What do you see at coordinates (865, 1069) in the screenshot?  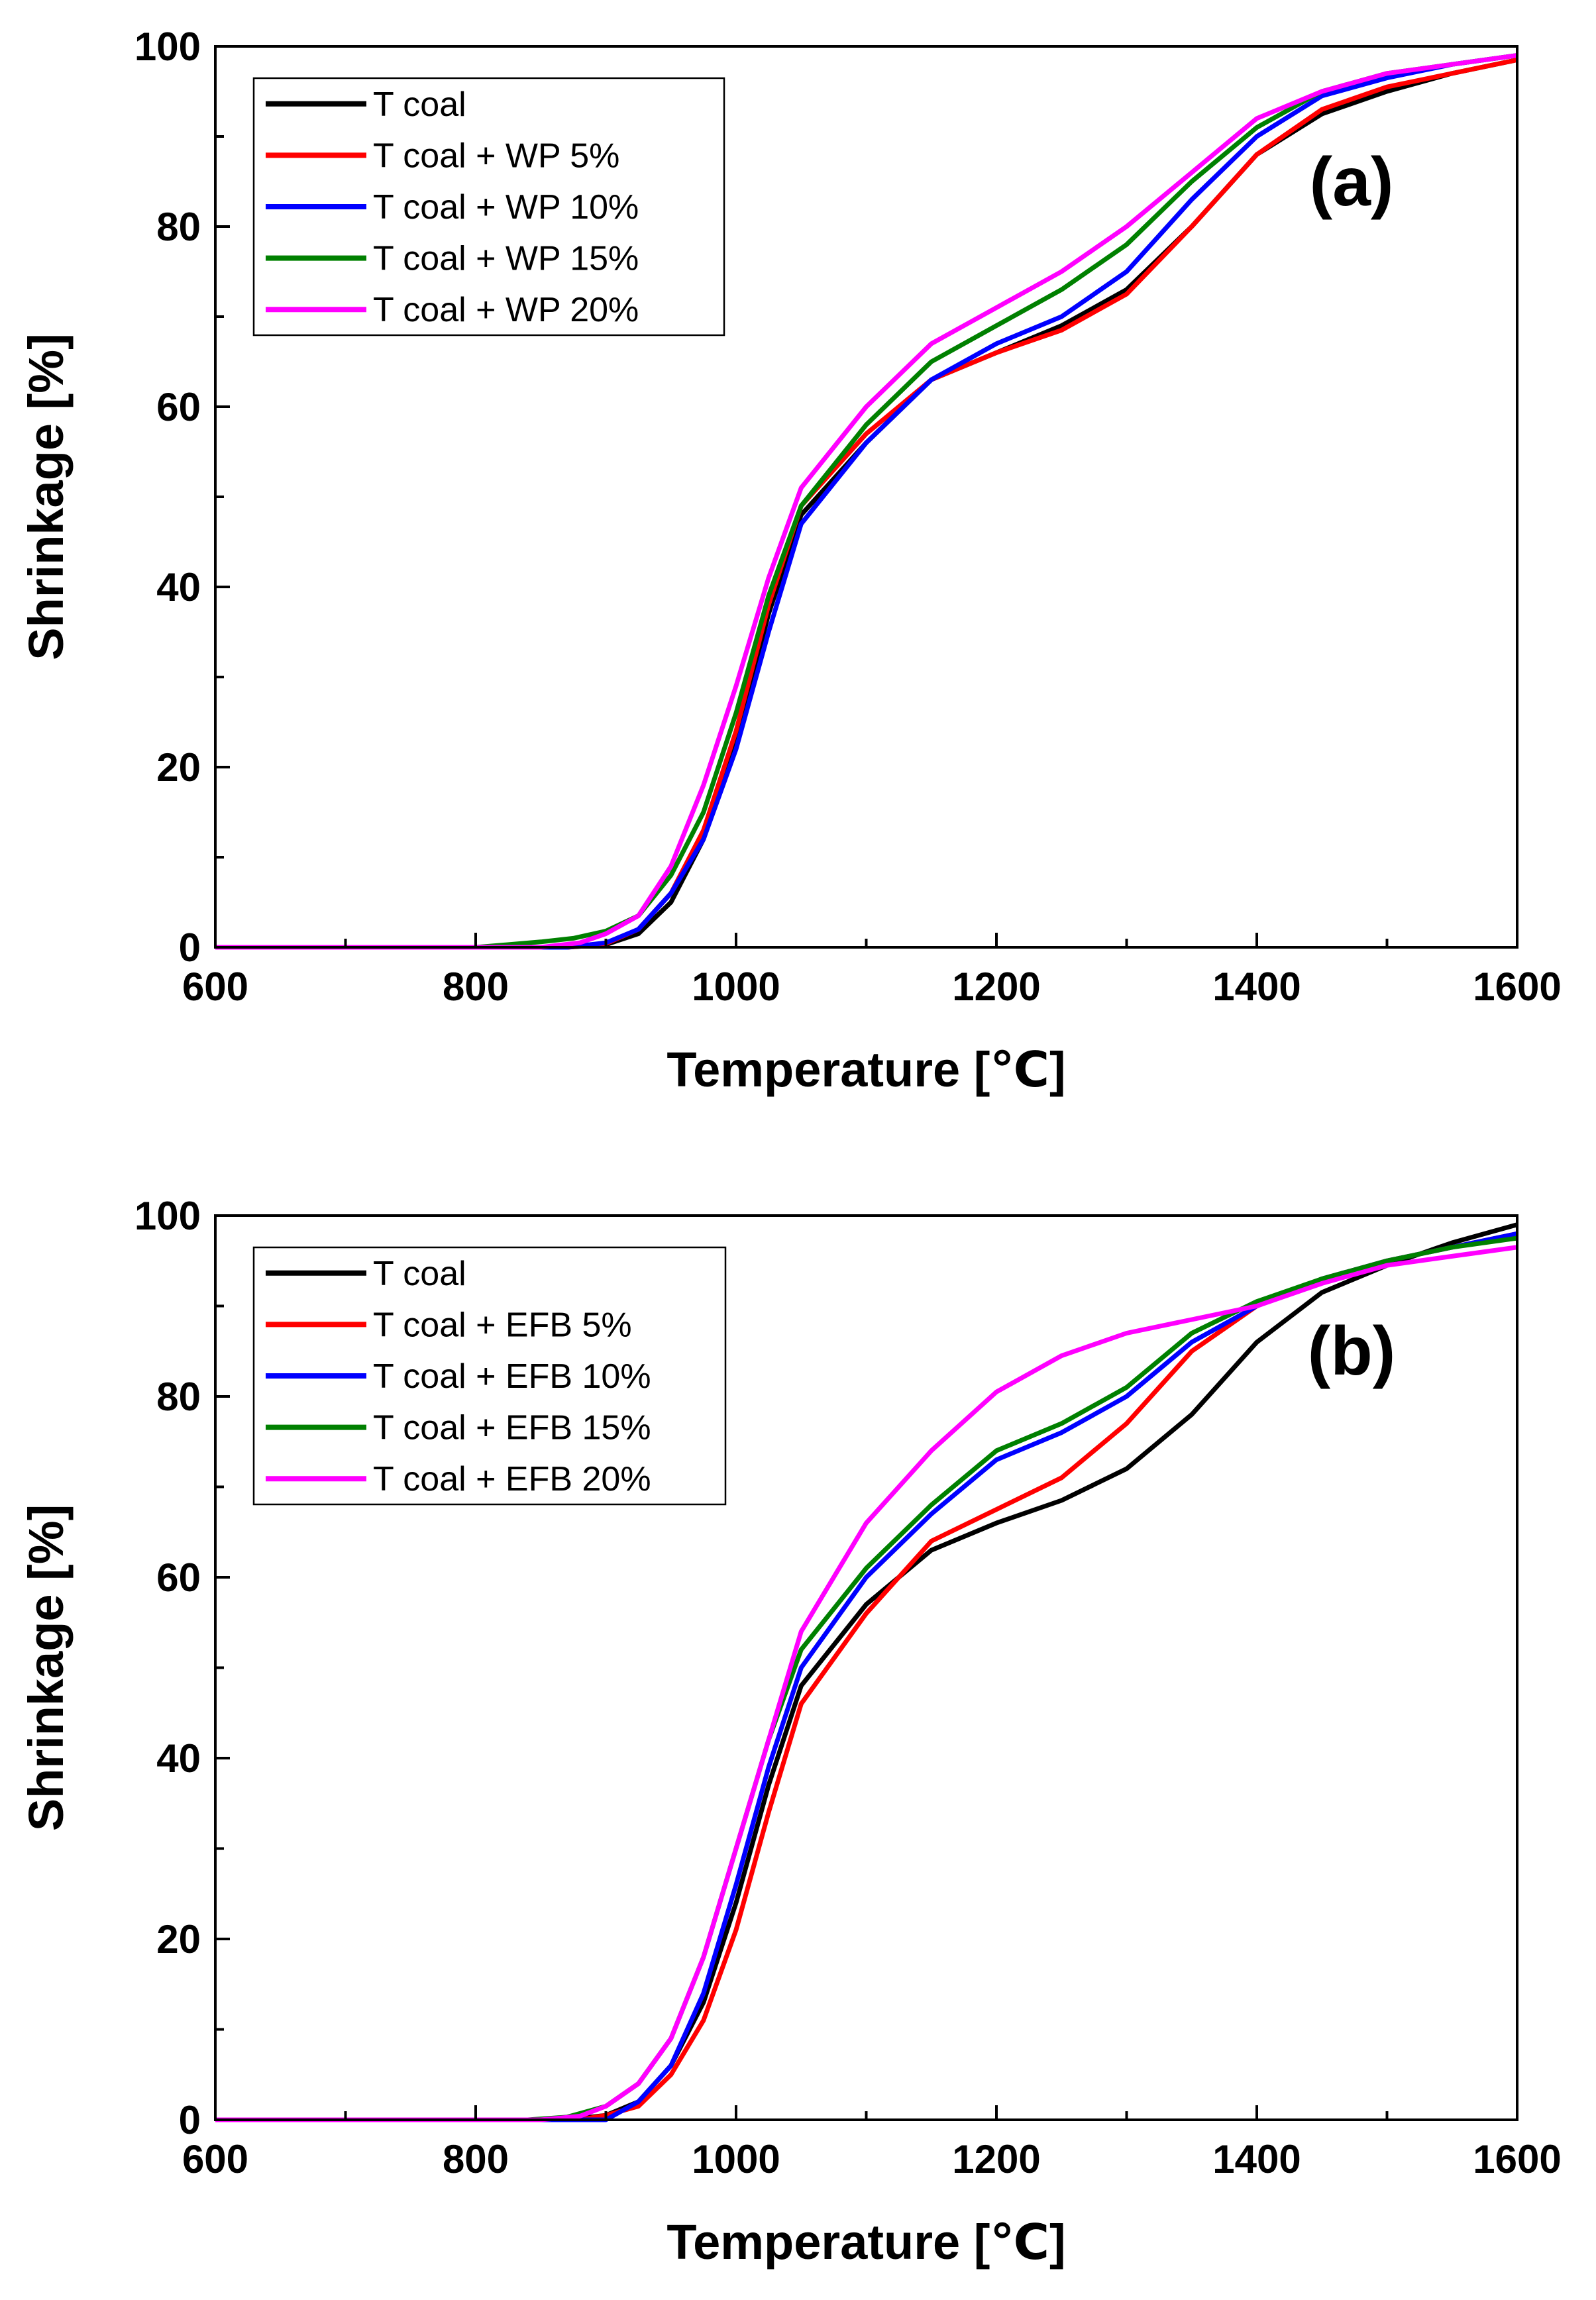 I see `panel-a-x-axis-title: Temperature [℃]` at bounding box center [865, 1069].